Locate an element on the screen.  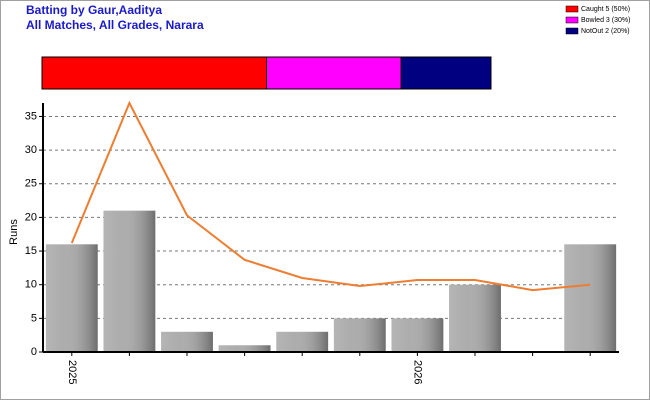
y-tick-label: 25 is located at coordinates (31, 184).